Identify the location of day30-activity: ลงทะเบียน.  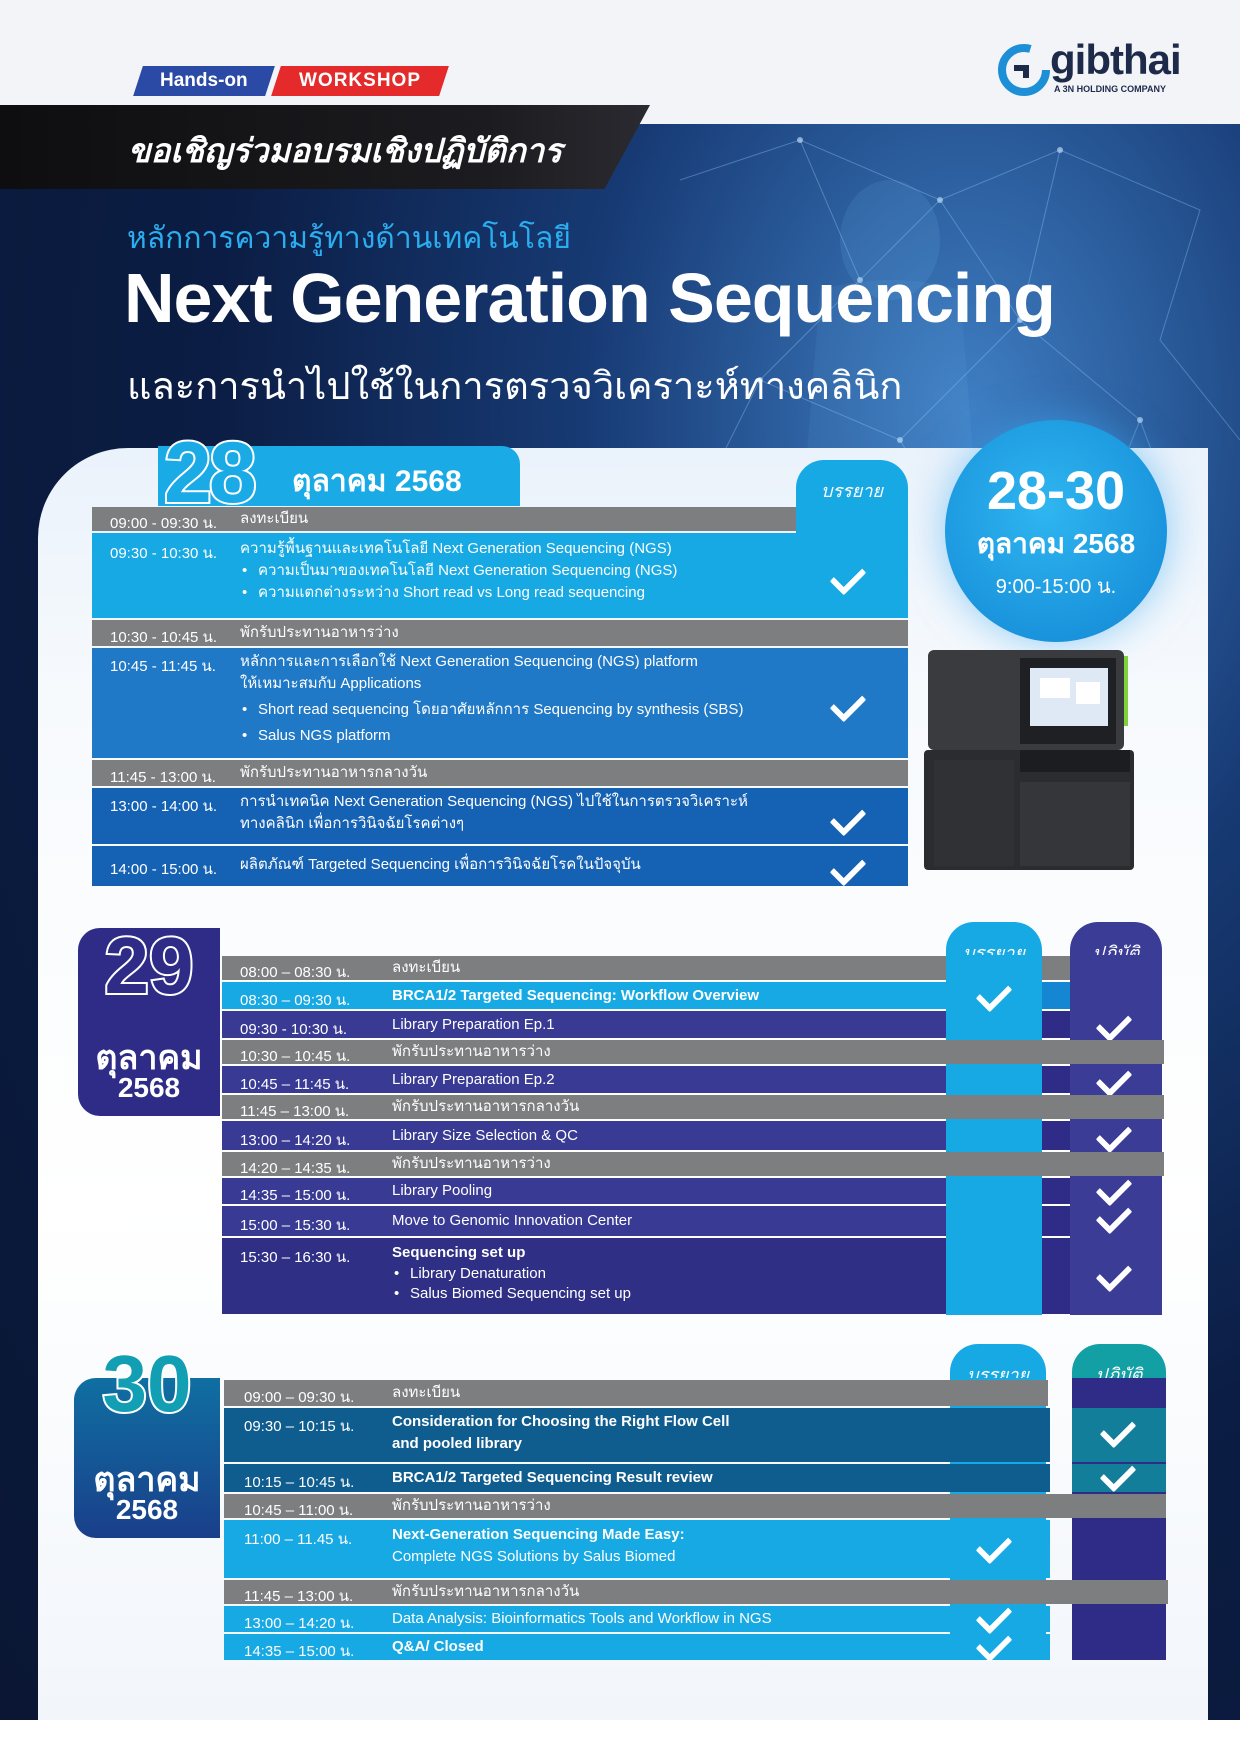
(426, 1392).